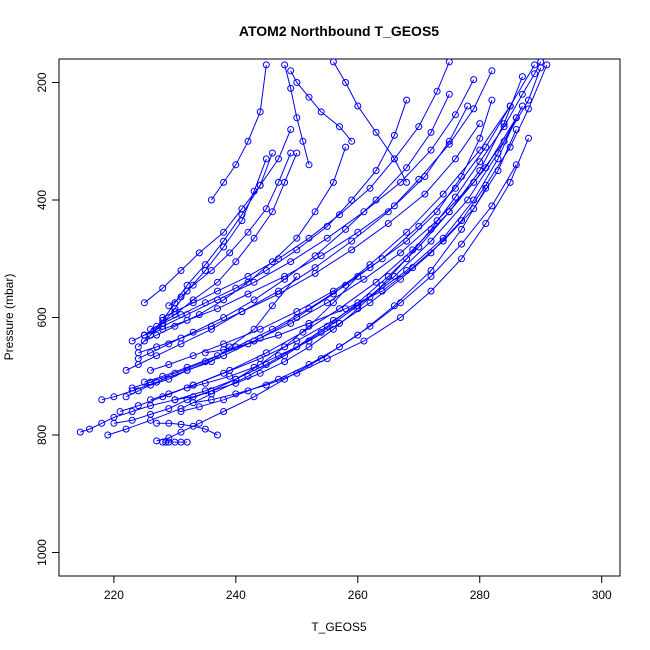 This screenshot has width=650, height=650. I want to click on y-axis-label: Pressure (mbar), so click(9, 317).